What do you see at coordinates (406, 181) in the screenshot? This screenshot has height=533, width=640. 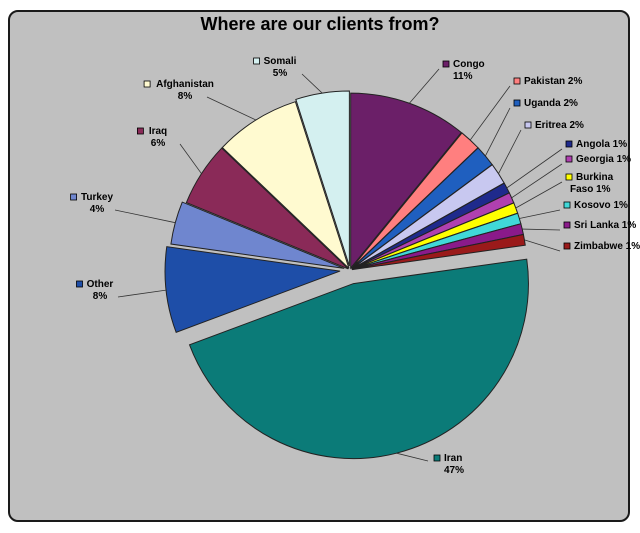 I see `pie-slice-congo` at bounding box center [406, 181].